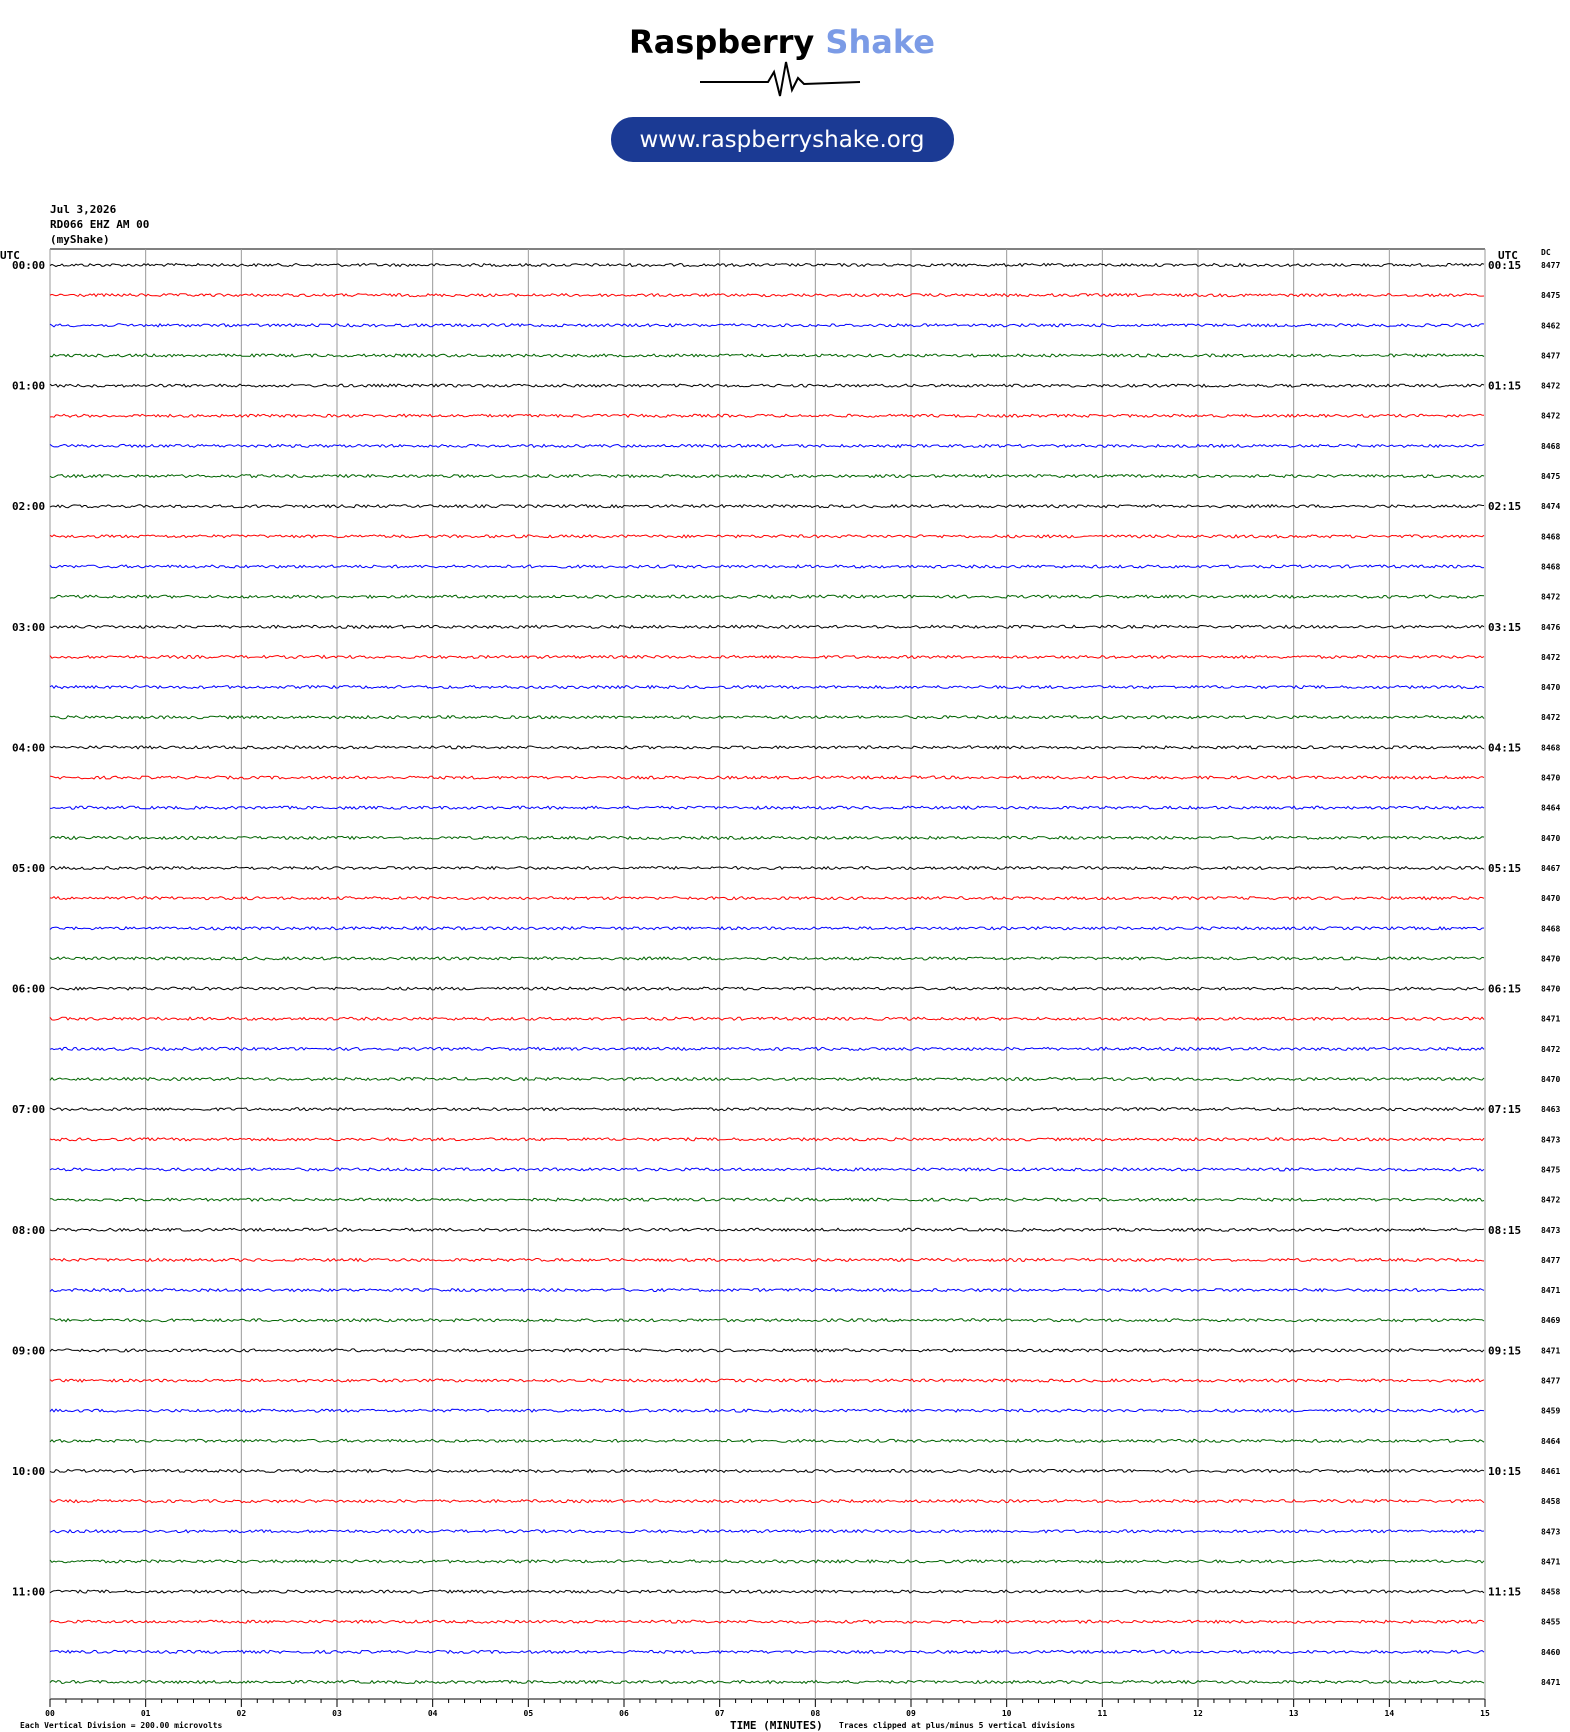 This screenshot has width=1570, height=1732. I want to click on brand-second: Shake, so click(880, 42).